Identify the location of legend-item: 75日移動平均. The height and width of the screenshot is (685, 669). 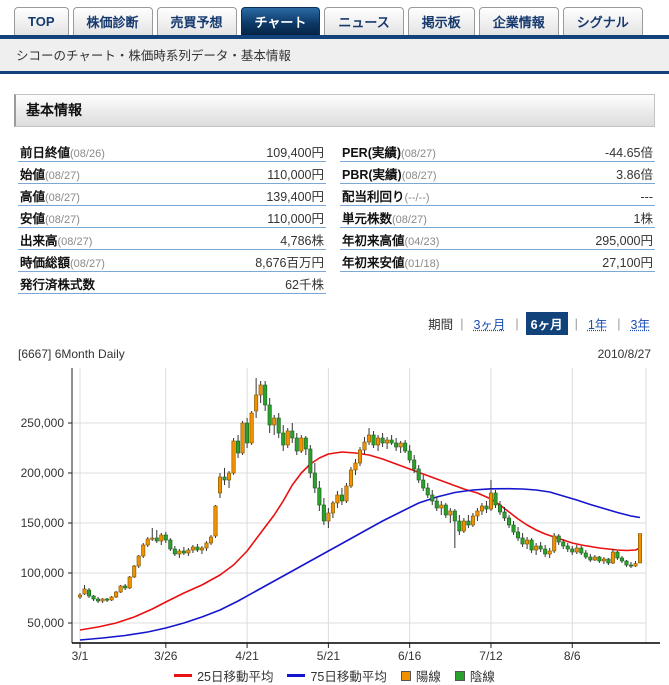
(337, 675).